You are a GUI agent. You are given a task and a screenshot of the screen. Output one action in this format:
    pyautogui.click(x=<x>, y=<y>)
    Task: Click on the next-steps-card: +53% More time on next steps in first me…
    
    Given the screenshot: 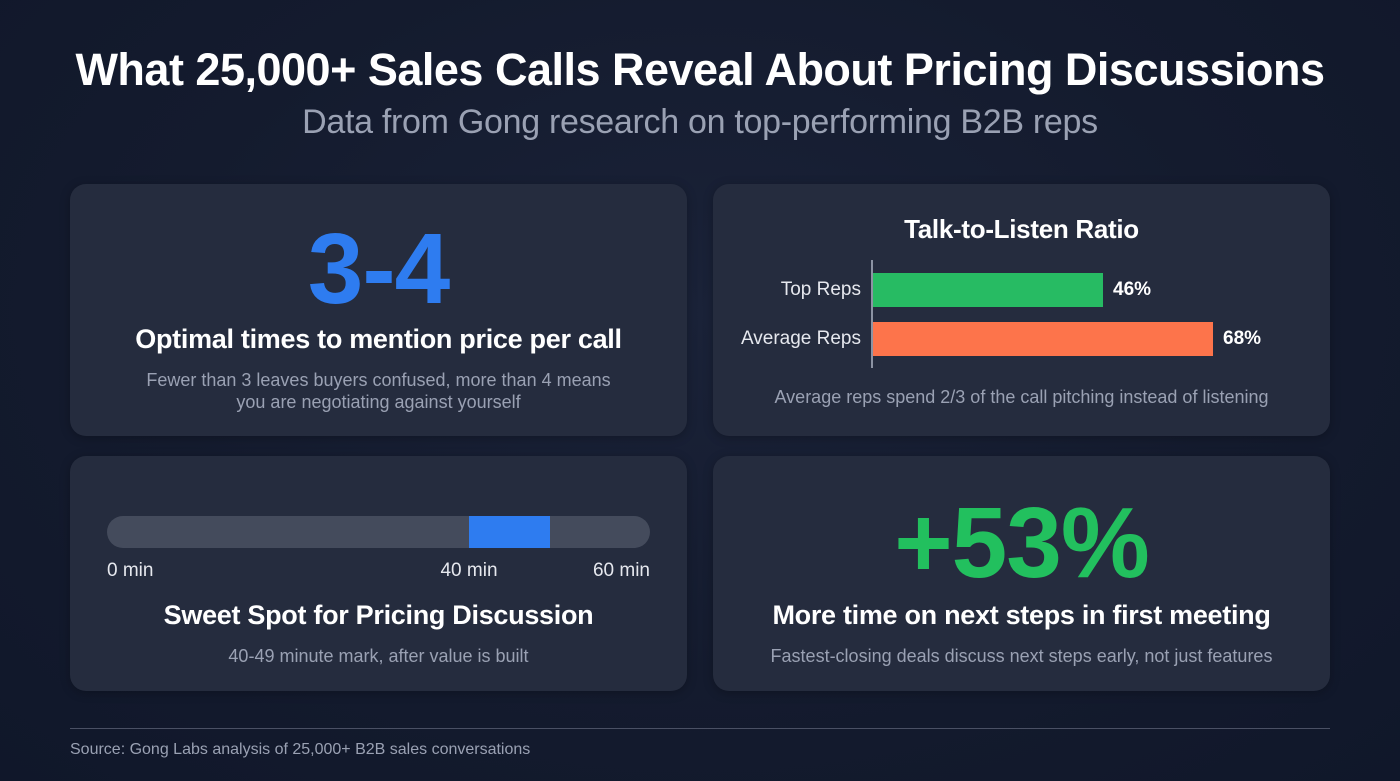 What is the action you would take?
    pyautogui.click(x=1021, y=573)
    